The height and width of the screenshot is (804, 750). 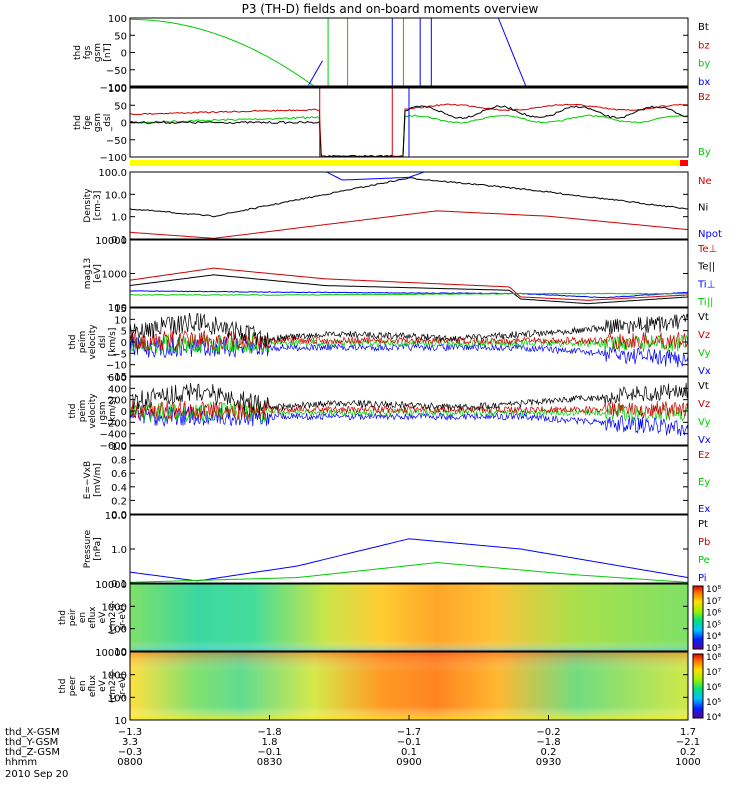 What do you see at coordinates (704, 335) in the screenshot?
I see `legend-entry: Vz` at bounding box center [704, 335].